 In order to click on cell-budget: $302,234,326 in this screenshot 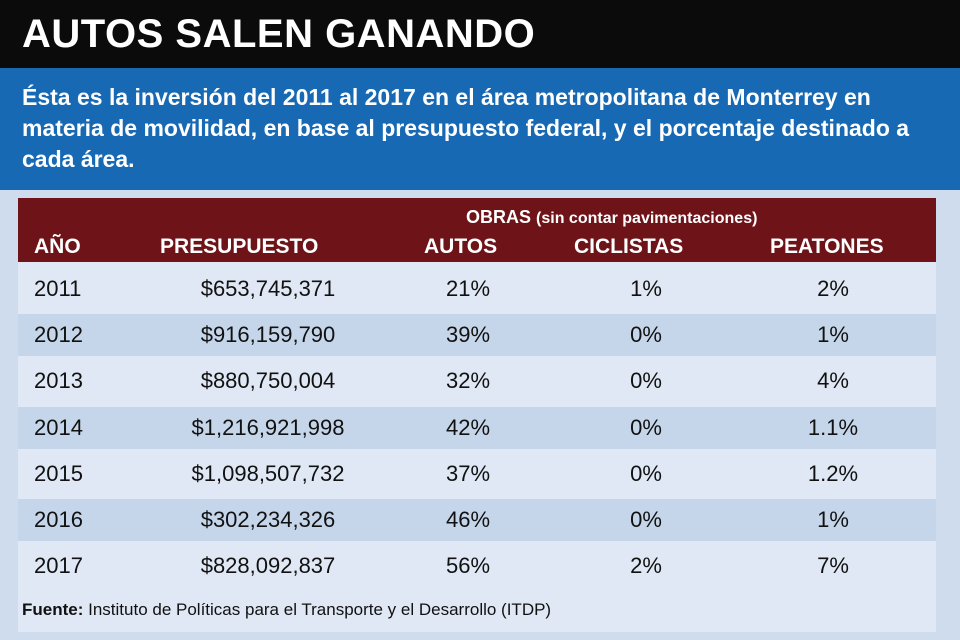, I will do `click(268, 519)`.